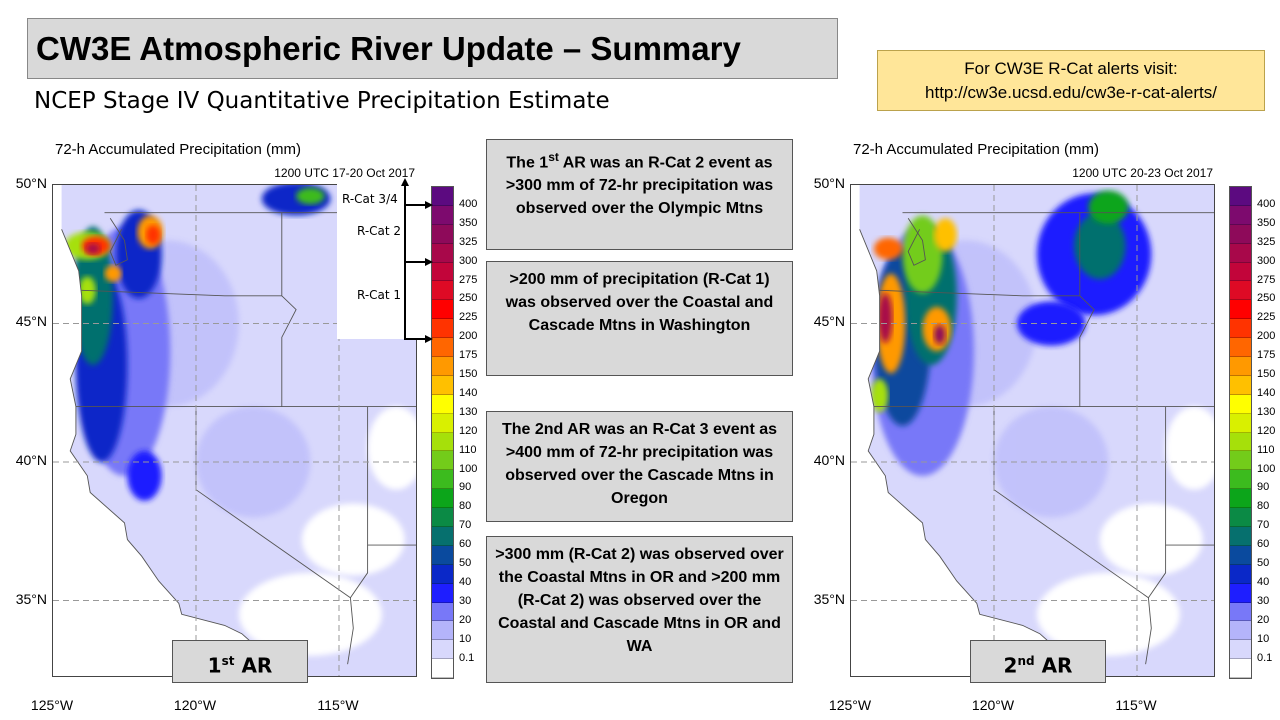  I want to click on colorbar-label: 130, so click(1266, 411).